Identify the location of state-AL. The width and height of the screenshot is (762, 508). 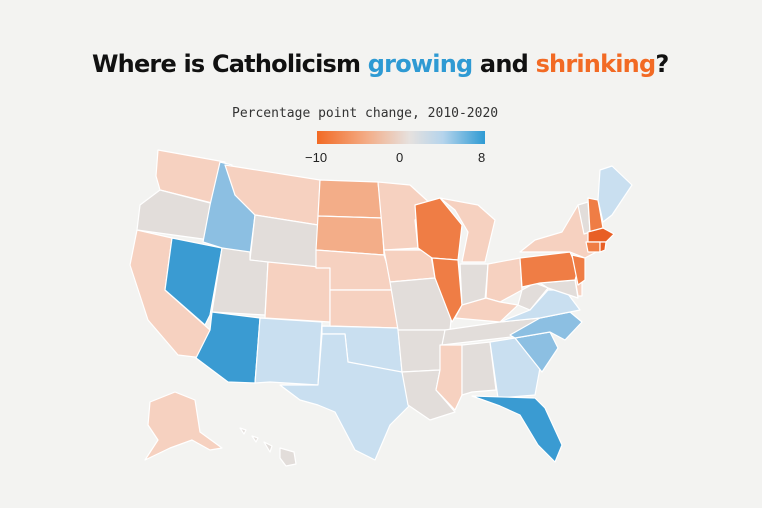
(479, 368).